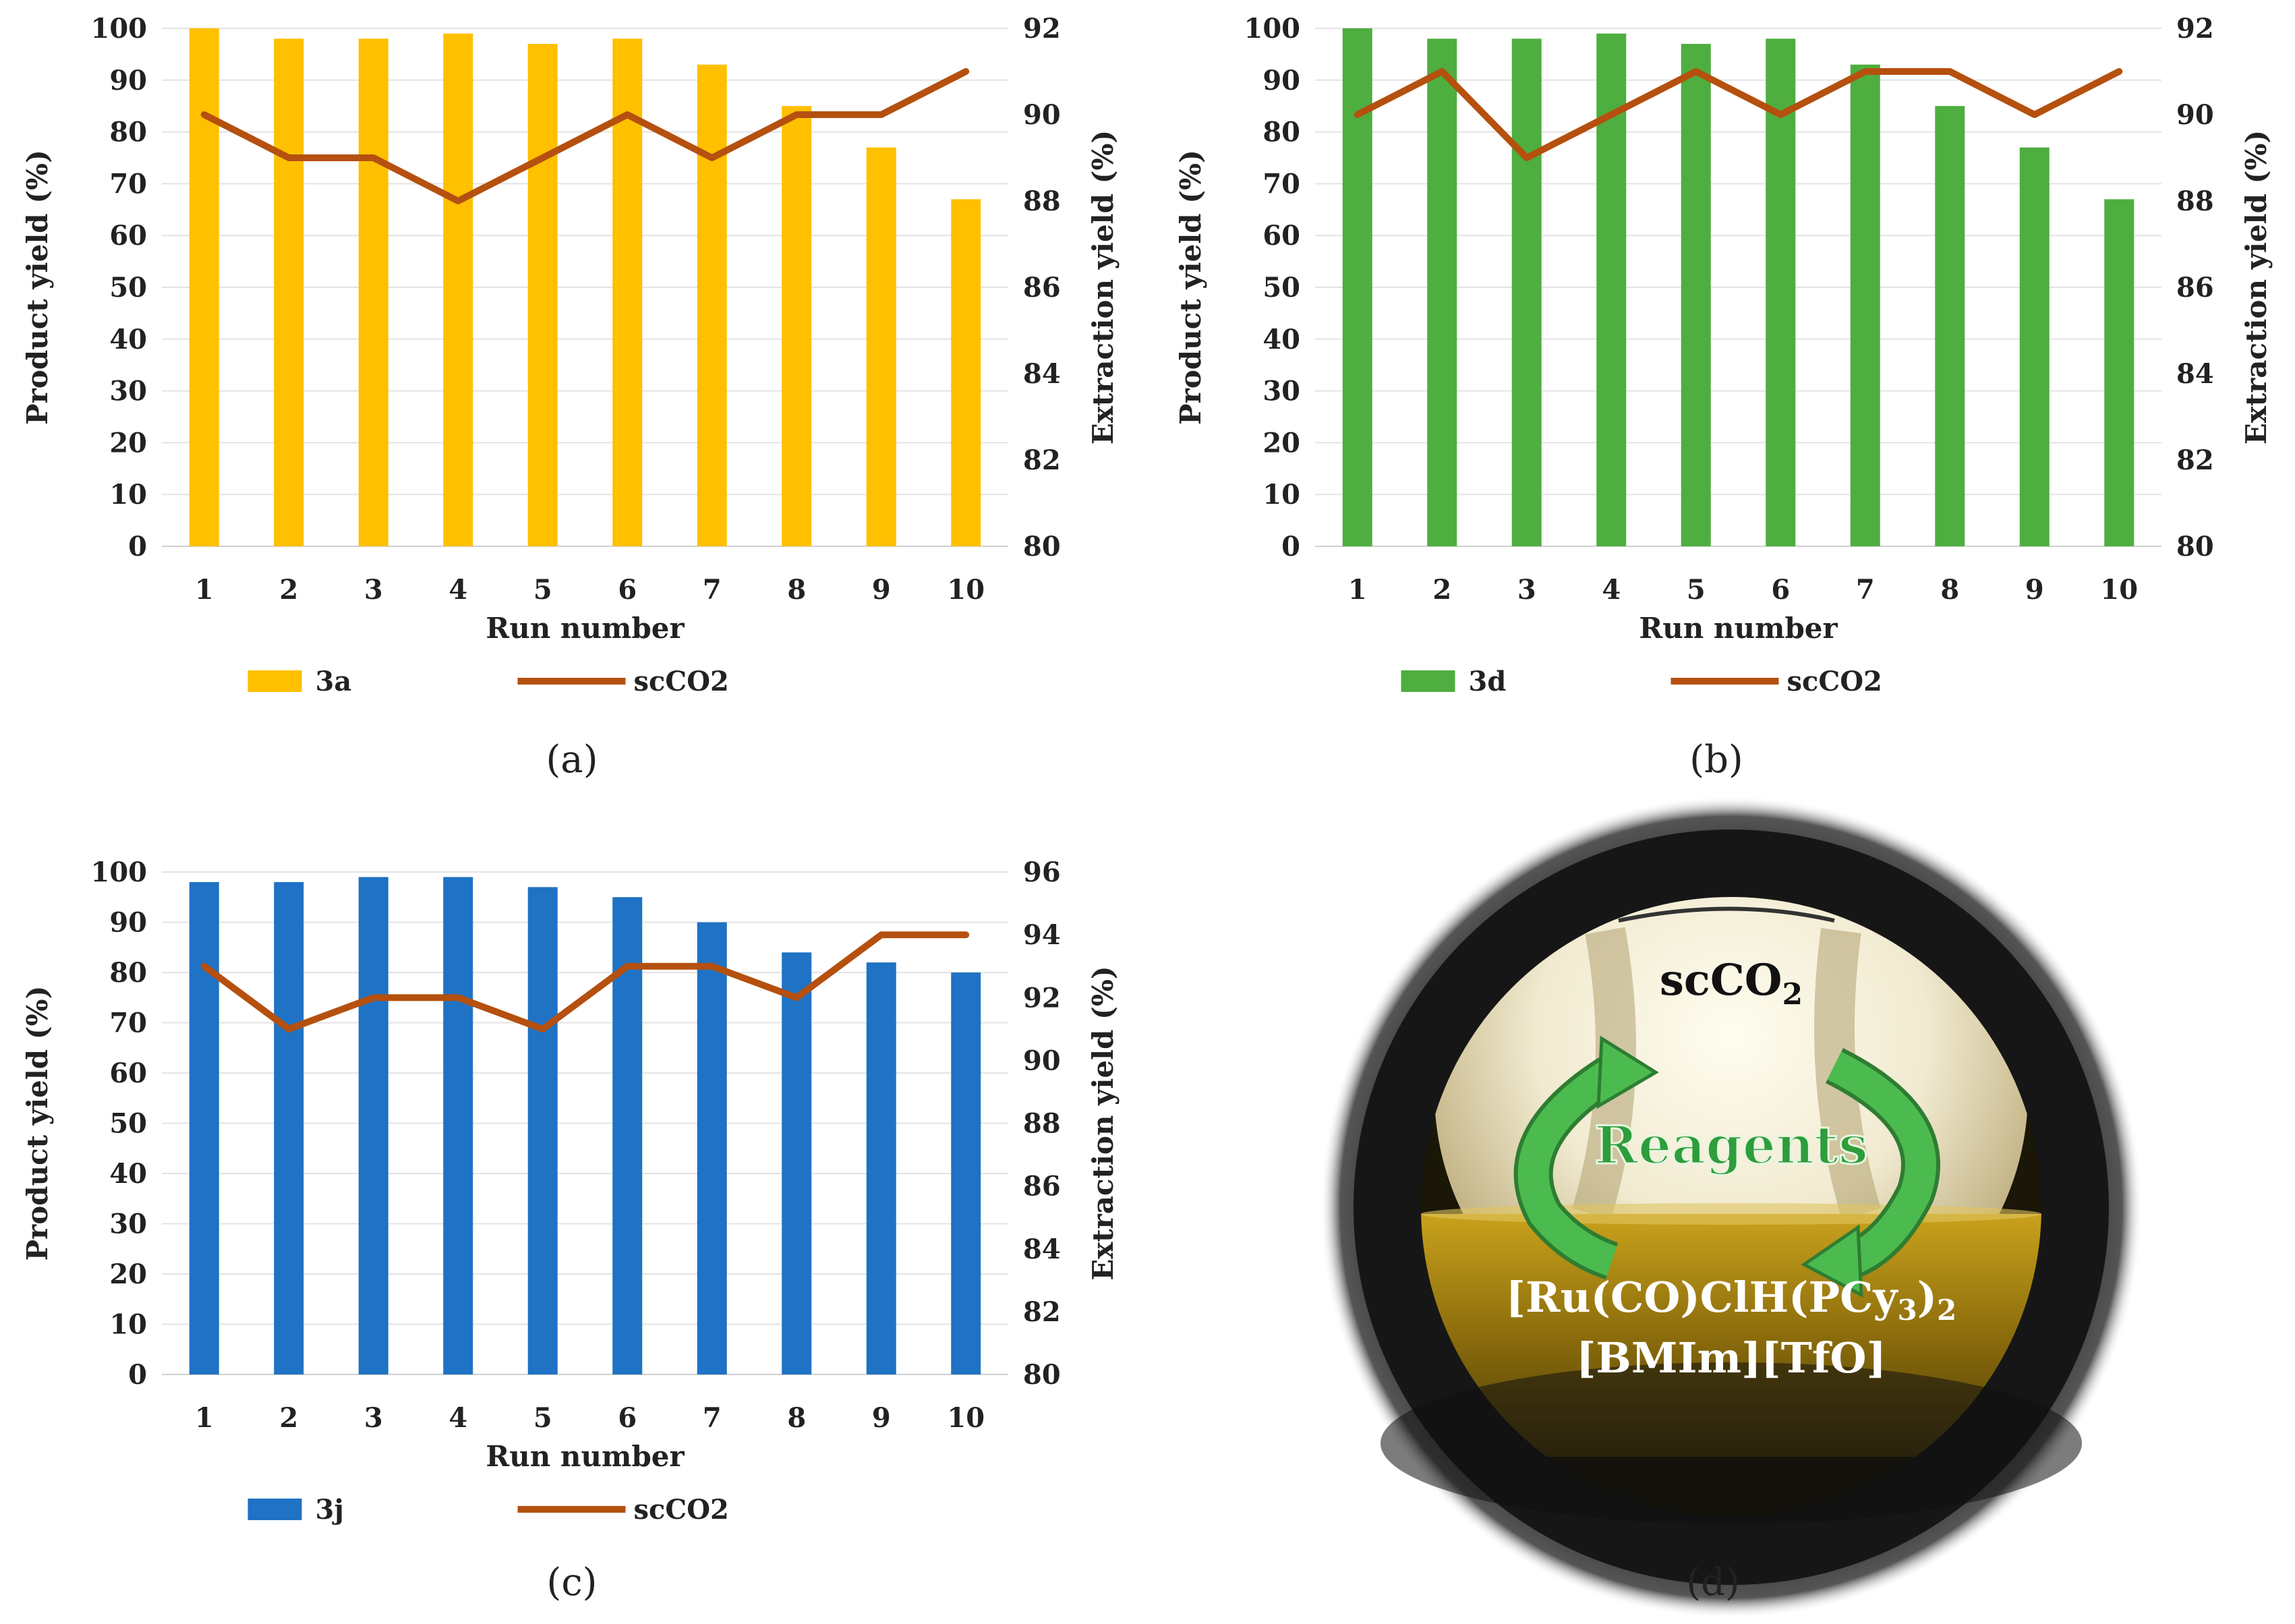  Describe the element at coordinates (330, 1510) in the screenshot. I see `legend-label-3j: 3j` at that location.